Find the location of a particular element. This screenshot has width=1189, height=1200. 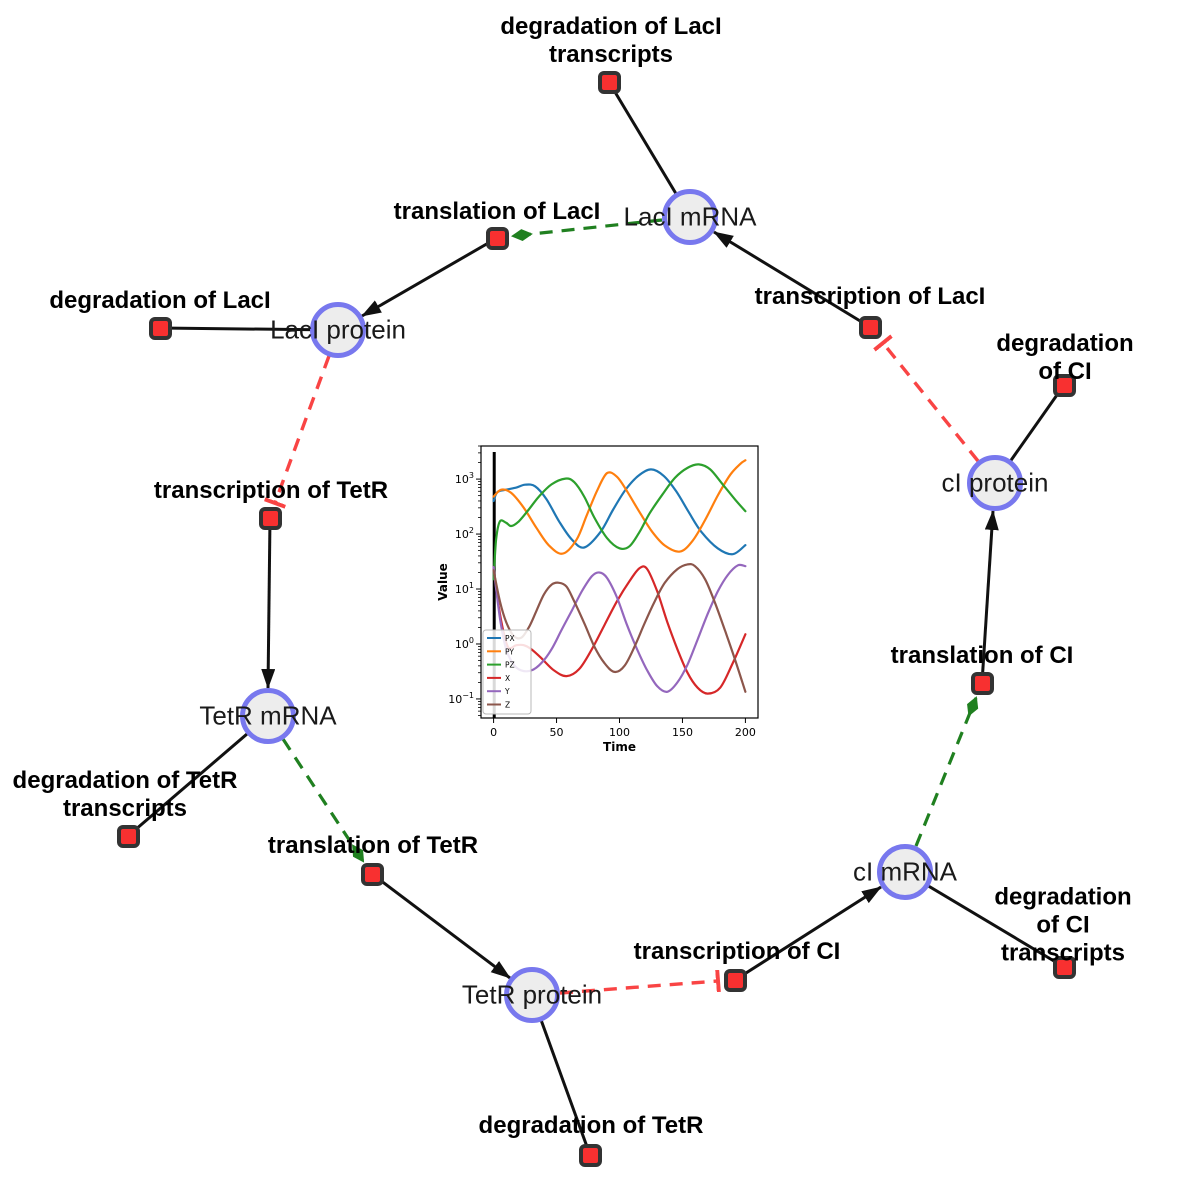

reaction-node-deg-ci-transcripts is located at coordinates (1064, 967).